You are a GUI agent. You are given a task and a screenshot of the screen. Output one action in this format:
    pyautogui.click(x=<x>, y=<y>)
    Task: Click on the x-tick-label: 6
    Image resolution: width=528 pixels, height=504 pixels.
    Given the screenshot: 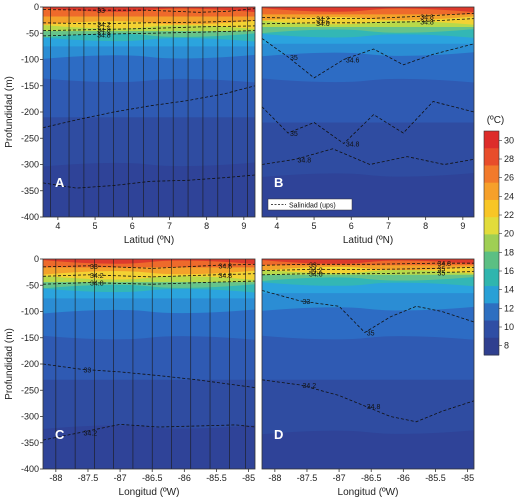 What is the action you would take?
    pyautogui.click(x=132, y=226)
    